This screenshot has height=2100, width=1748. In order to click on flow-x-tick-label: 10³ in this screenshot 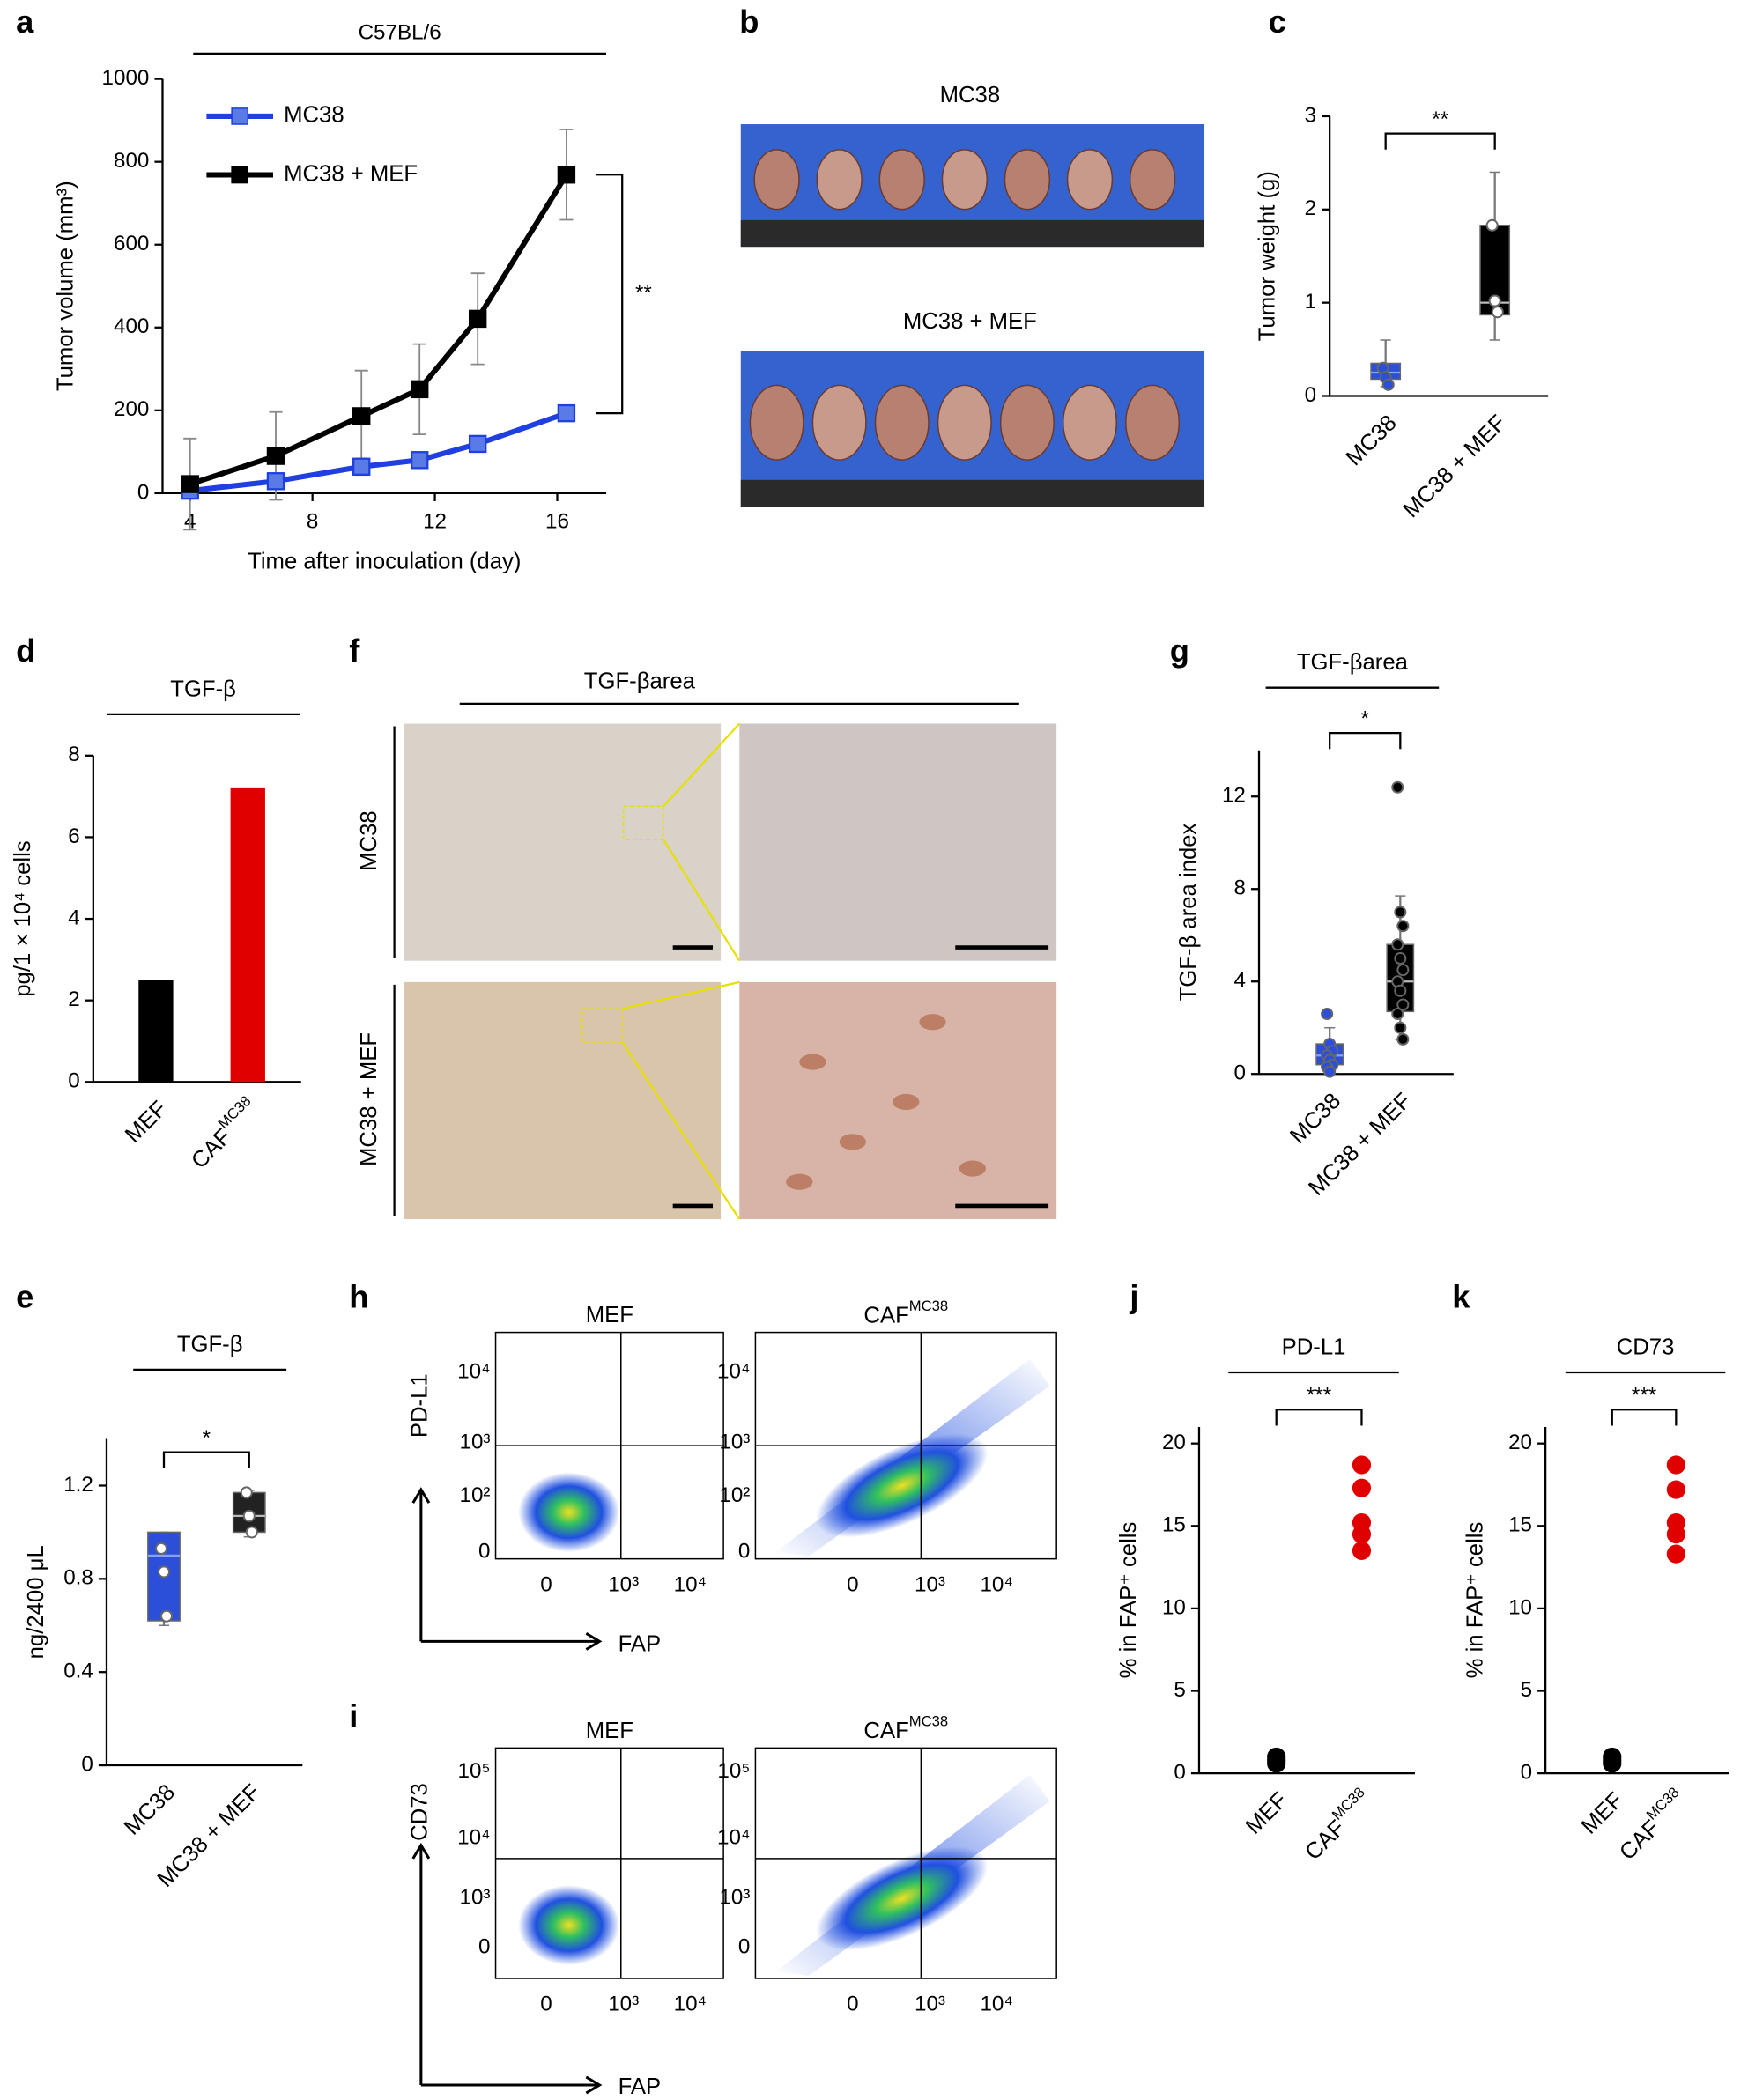, I will do `click(930, 2004)`.